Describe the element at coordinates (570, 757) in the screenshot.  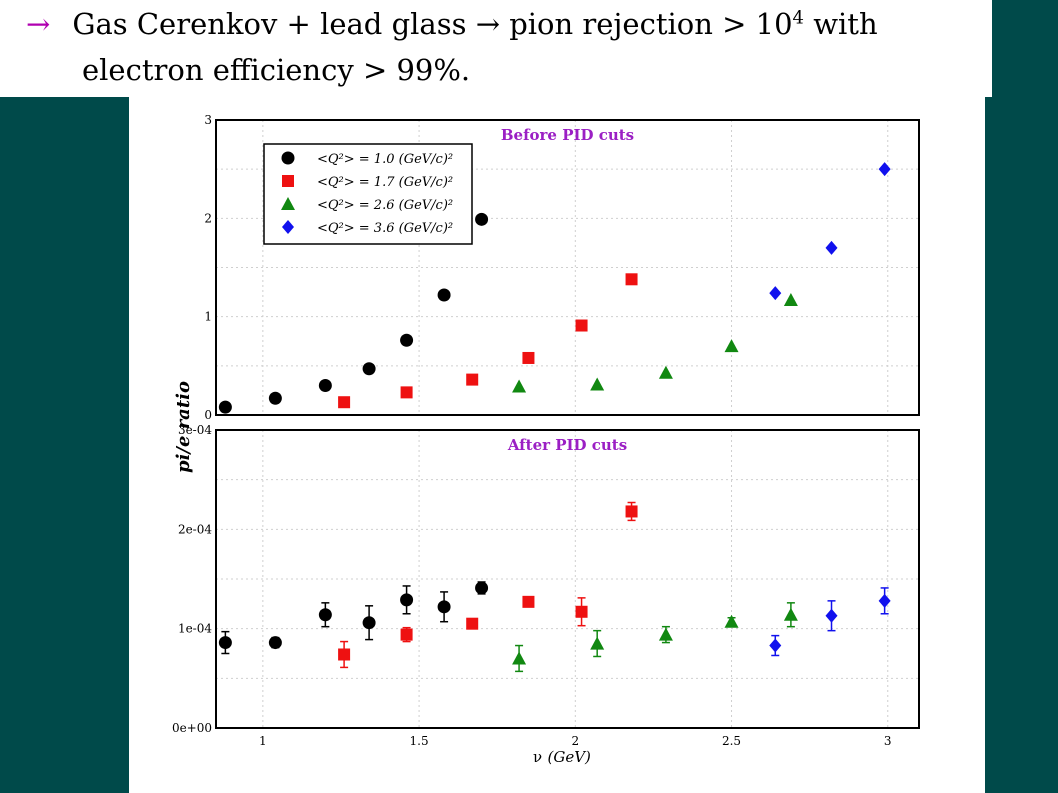
I see `x-axis-unit: (GeV)` at that location.